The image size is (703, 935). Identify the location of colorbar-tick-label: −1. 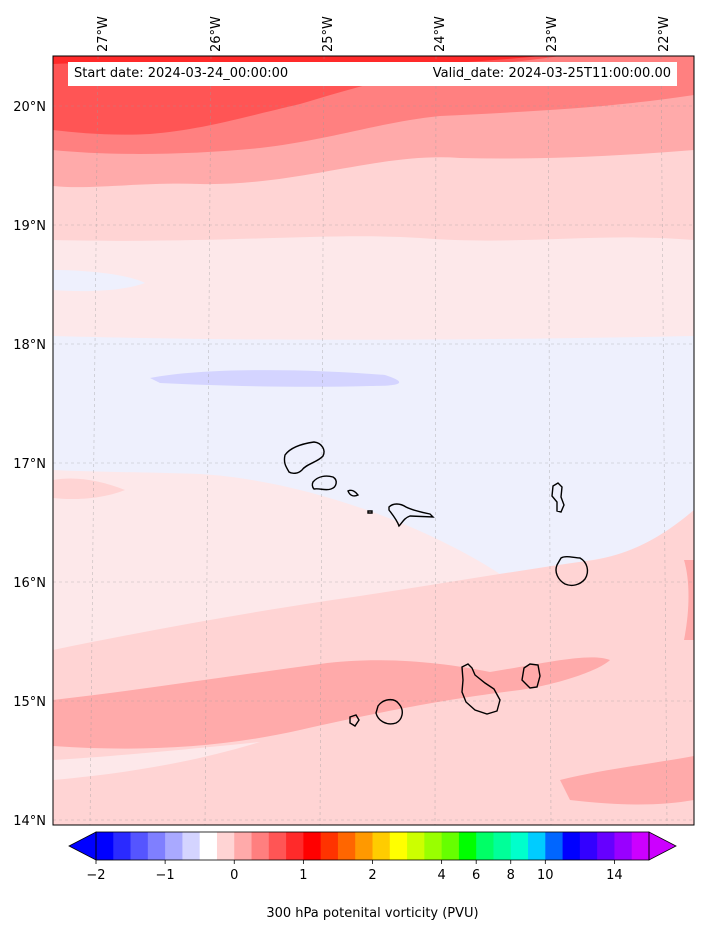
(165, 875).